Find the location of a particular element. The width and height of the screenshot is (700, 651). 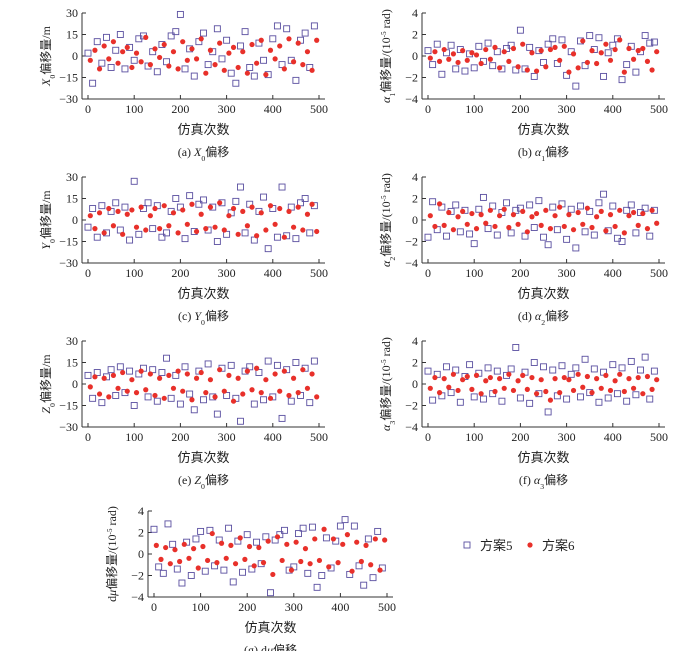

text-part: -5 is located at coordinates (384, 362).